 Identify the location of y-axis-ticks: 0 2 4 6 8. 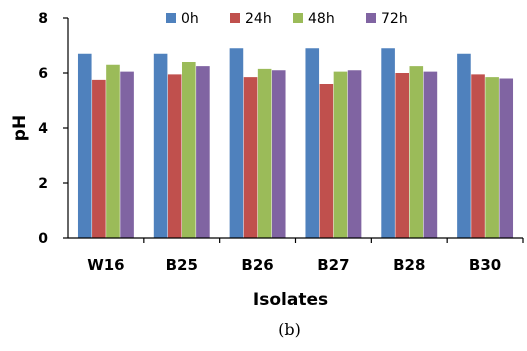
(53, 129).